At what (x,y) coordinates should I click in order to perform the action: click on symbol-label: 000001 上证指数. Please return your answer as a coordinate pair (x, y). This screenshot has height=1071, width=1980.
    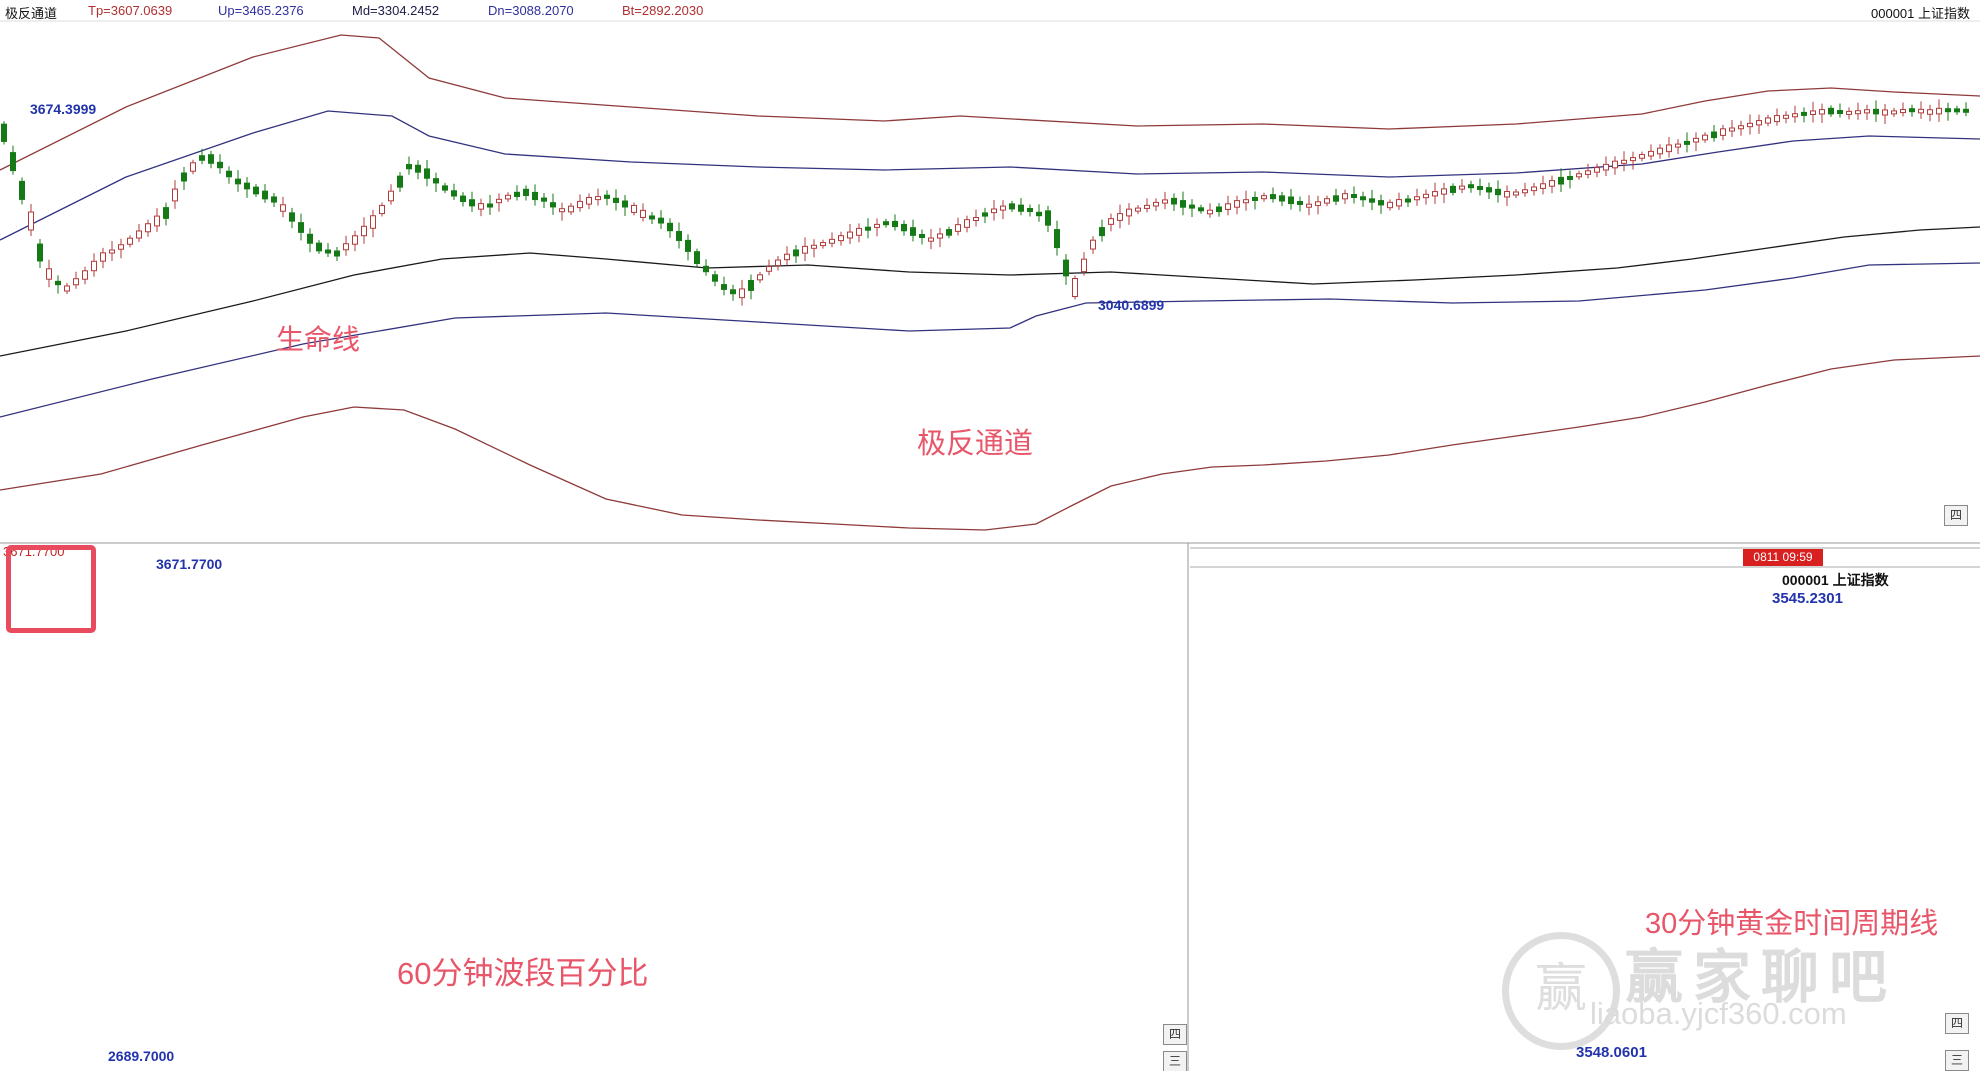
    Looking at the image, I should click on (1920, 13).